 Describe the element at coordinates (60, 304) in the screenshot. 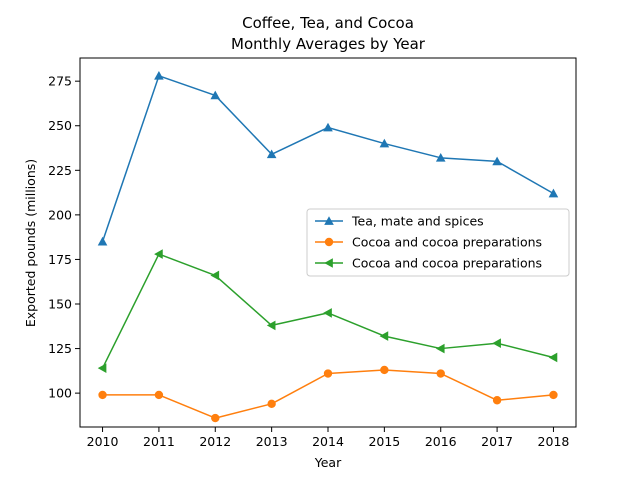

I see `y-tick-label: 150` at that location.